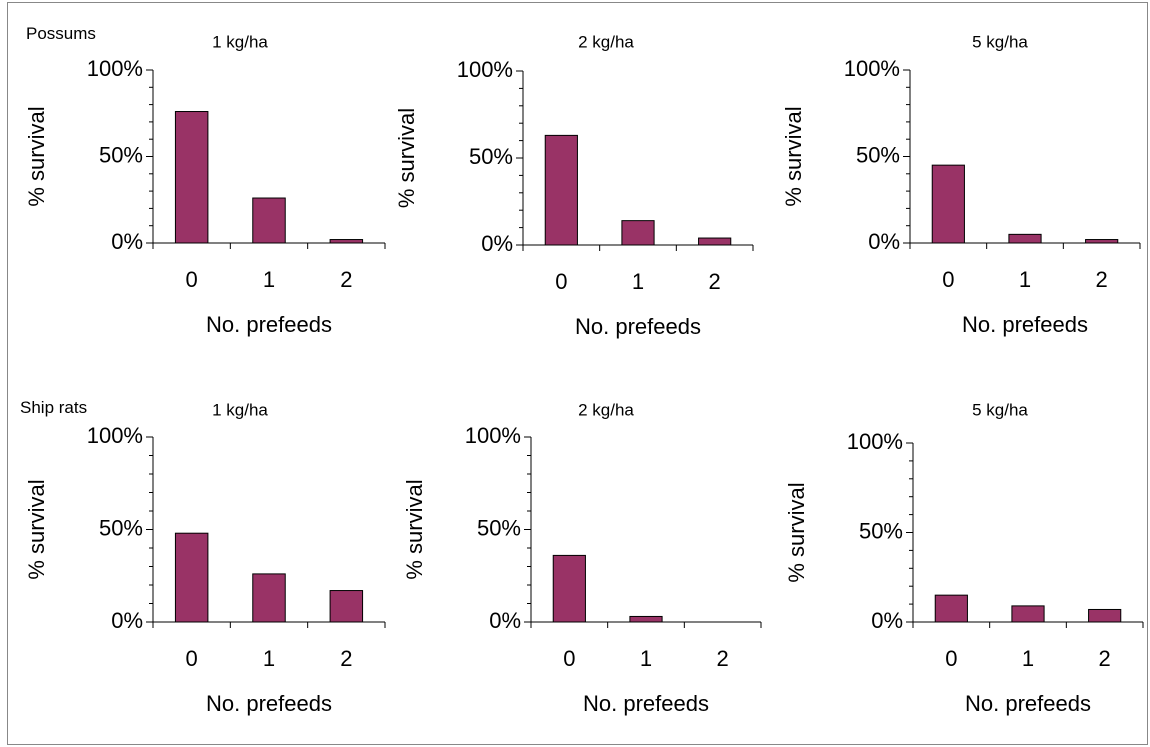  Describe the element at coordinates (61, 33) in the screenshot. I see `row-label-possums: Possums` at that location.